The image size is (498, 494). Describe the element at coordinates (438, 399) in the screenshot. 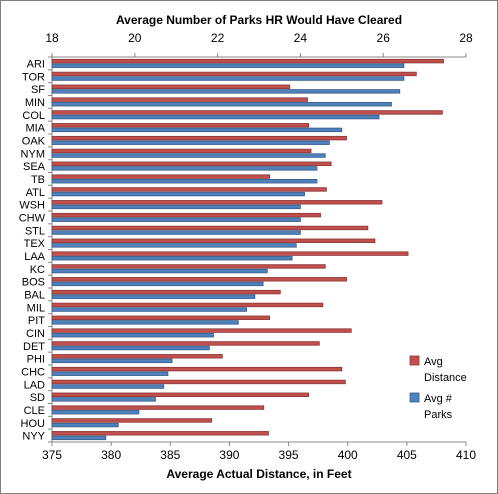

I see `legend-label-parks-line1: Avg #` at that location.